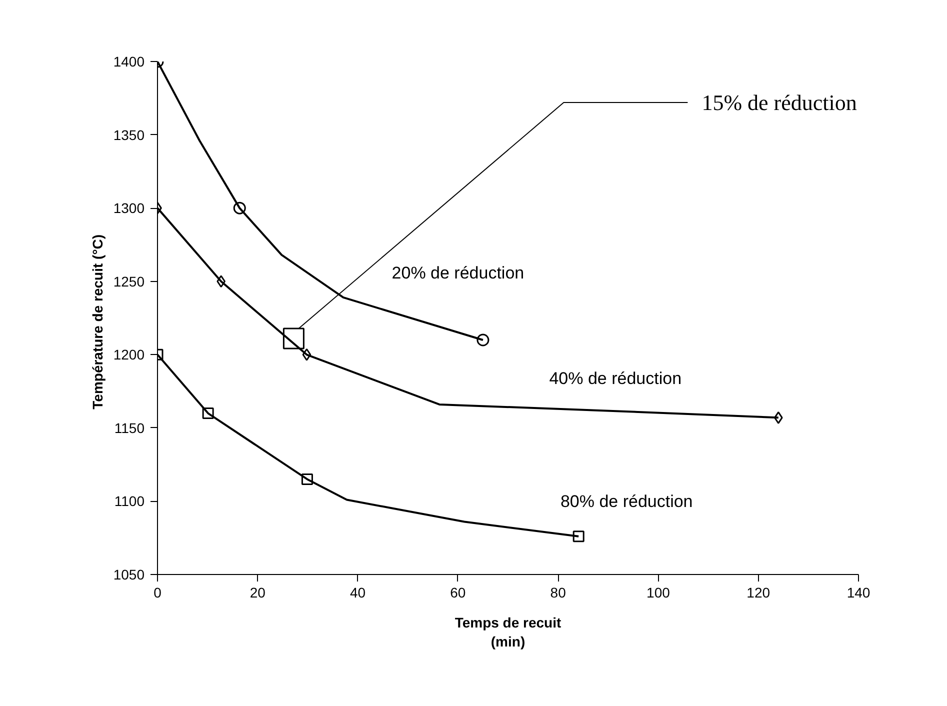 The image size is (947, 706). I want to click on series-label: 80% de réduction, so click(626, 501).